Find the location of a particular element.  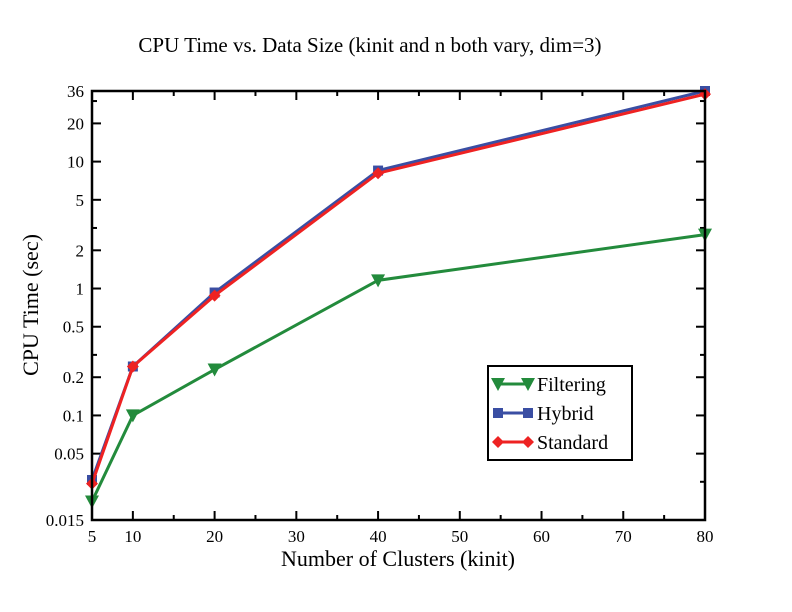

y-tick-label: 5 is located at coordinates (80, 200).